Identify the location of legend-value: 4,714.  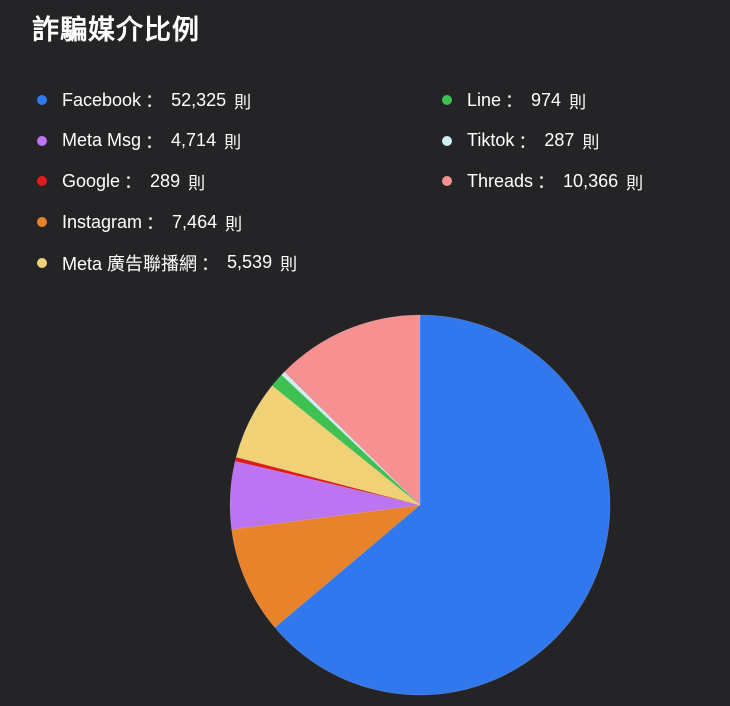
(194, 140).